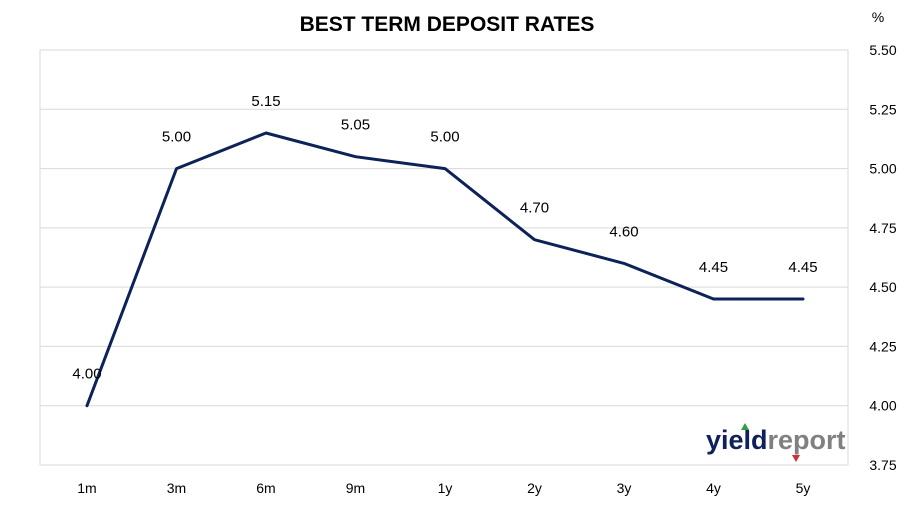  I want to click on x-axis-ticks: 1m 3m 6m 9m 1y 2y 3y 4y 5y, so click(443, 488).